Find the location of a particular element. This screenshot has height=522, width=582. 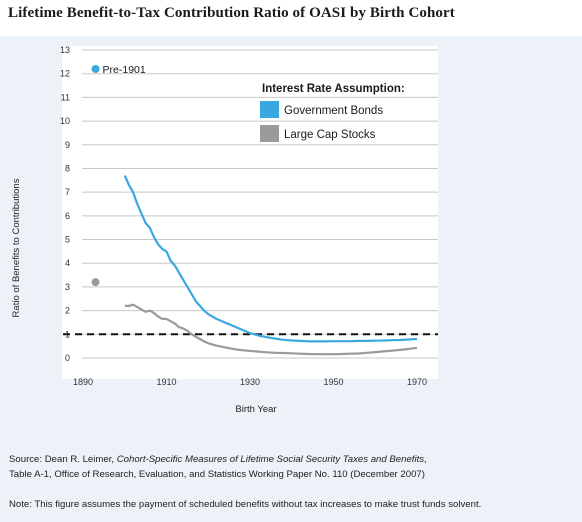

y-tick-label: 7 is located at coordinates (67, 192).